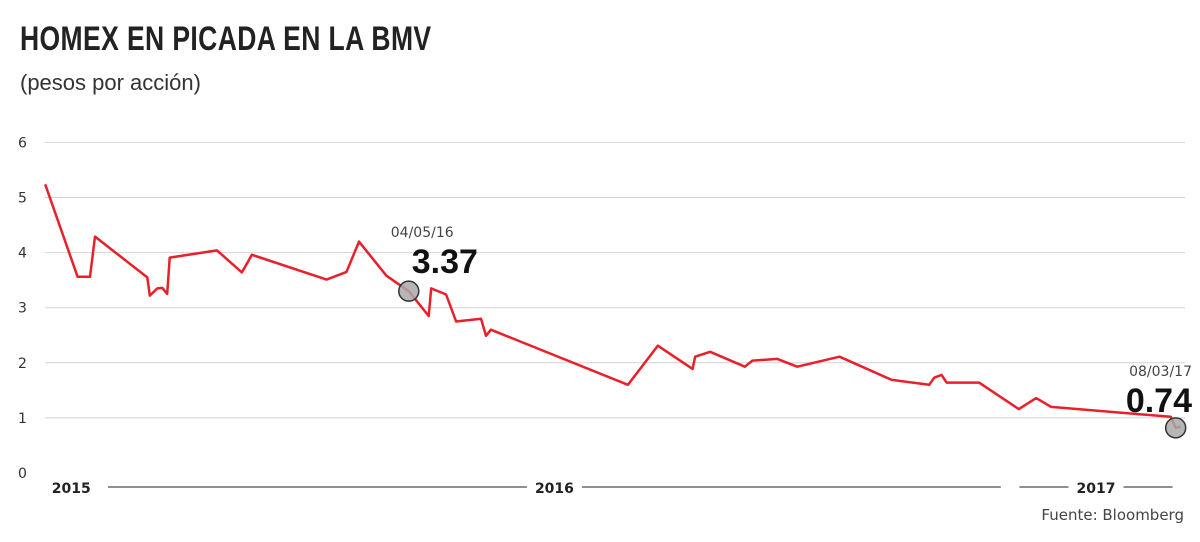  I want to click on annotation-value: 0.74, so click(1159, 401).